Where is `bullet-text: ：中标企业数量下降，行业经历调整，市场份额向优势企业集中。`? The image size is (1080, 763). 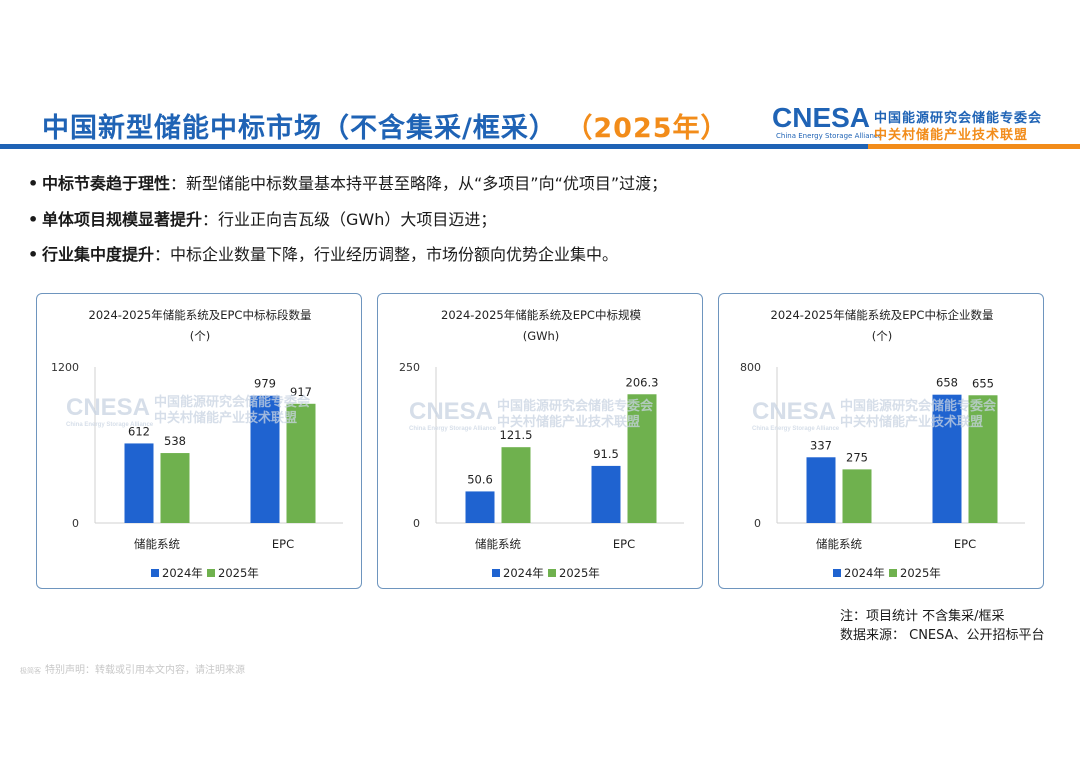 bullet-text: ：中标企业数量下降，行业经历调整，市场份额向优势企业集中。 is located at coordinates (386, 254).